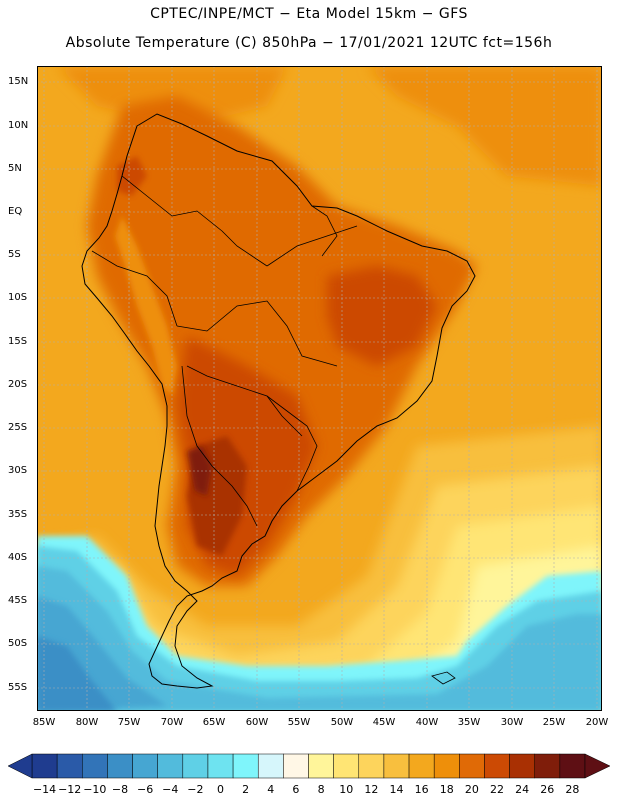 The width and height of the screenshot is (618, 800). Describe the element at coordinates (195, 789) in the screenshot. I see `colorbar-label: −2` at that location.